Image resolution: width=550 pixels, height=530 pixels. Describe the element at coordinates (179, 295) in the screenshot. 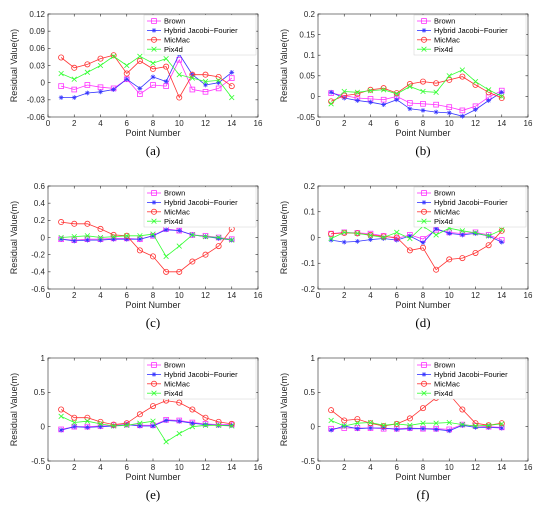

I see `x-tick-label: 10` at that location.